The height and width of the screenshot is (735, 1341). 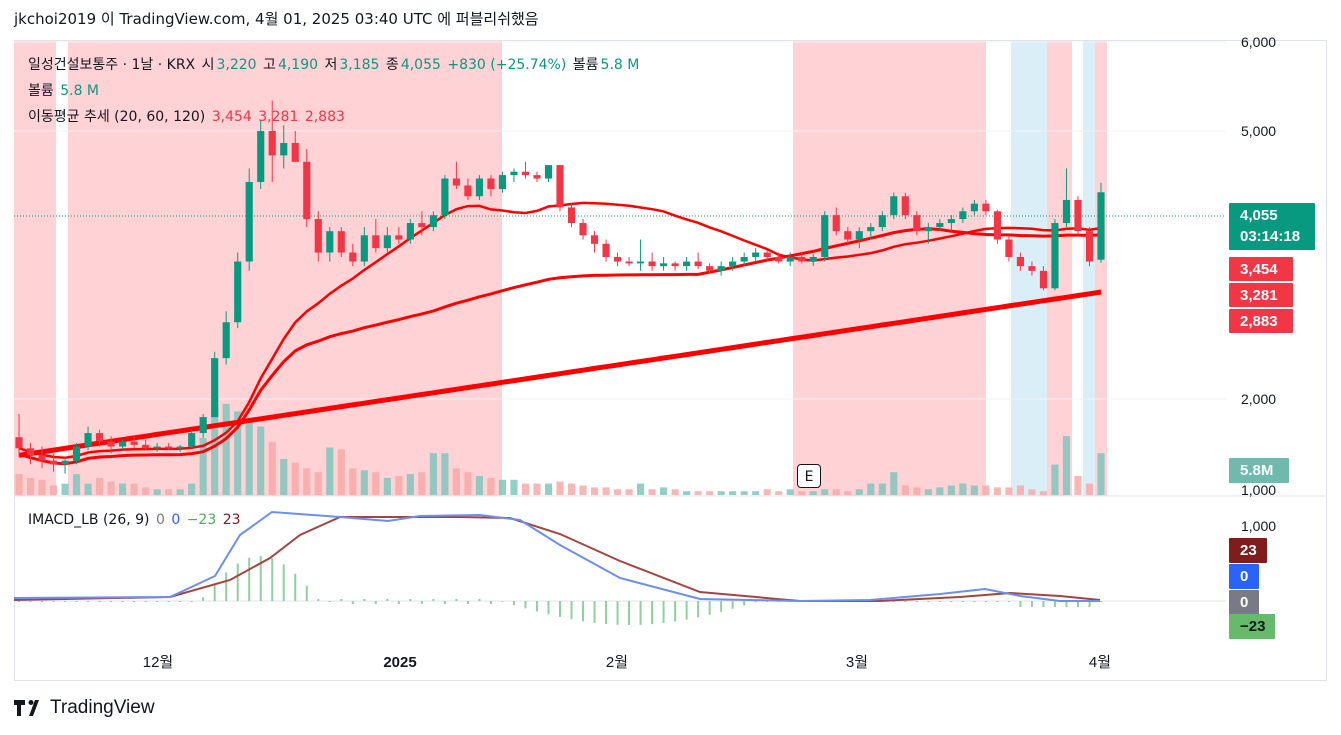 I want to click on time-tick-label: 2025, so click(x=399, y=662).